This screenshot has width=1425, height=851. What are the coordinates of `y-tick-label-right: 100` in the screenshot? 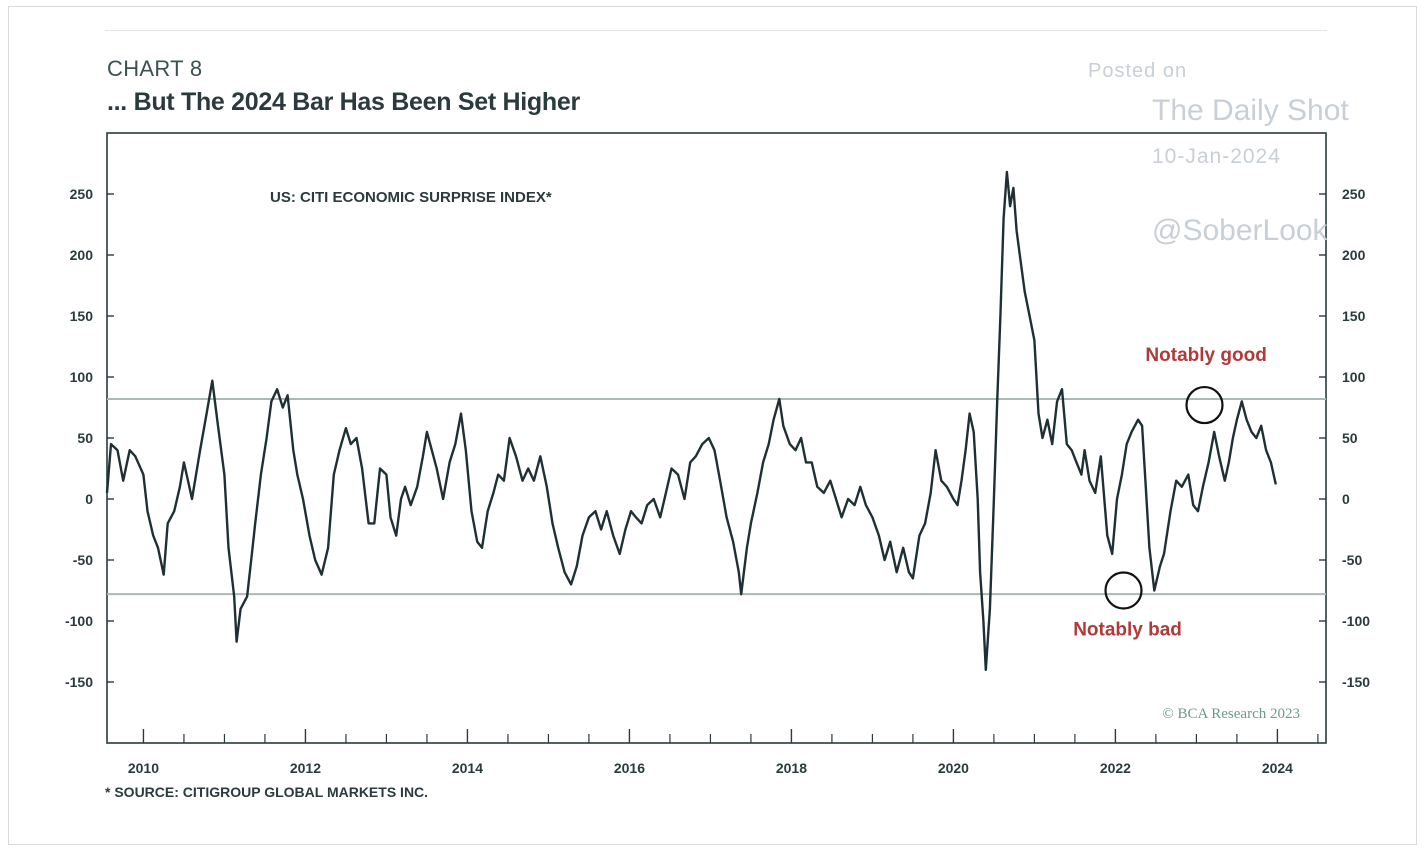 It's located at (1354, 377).